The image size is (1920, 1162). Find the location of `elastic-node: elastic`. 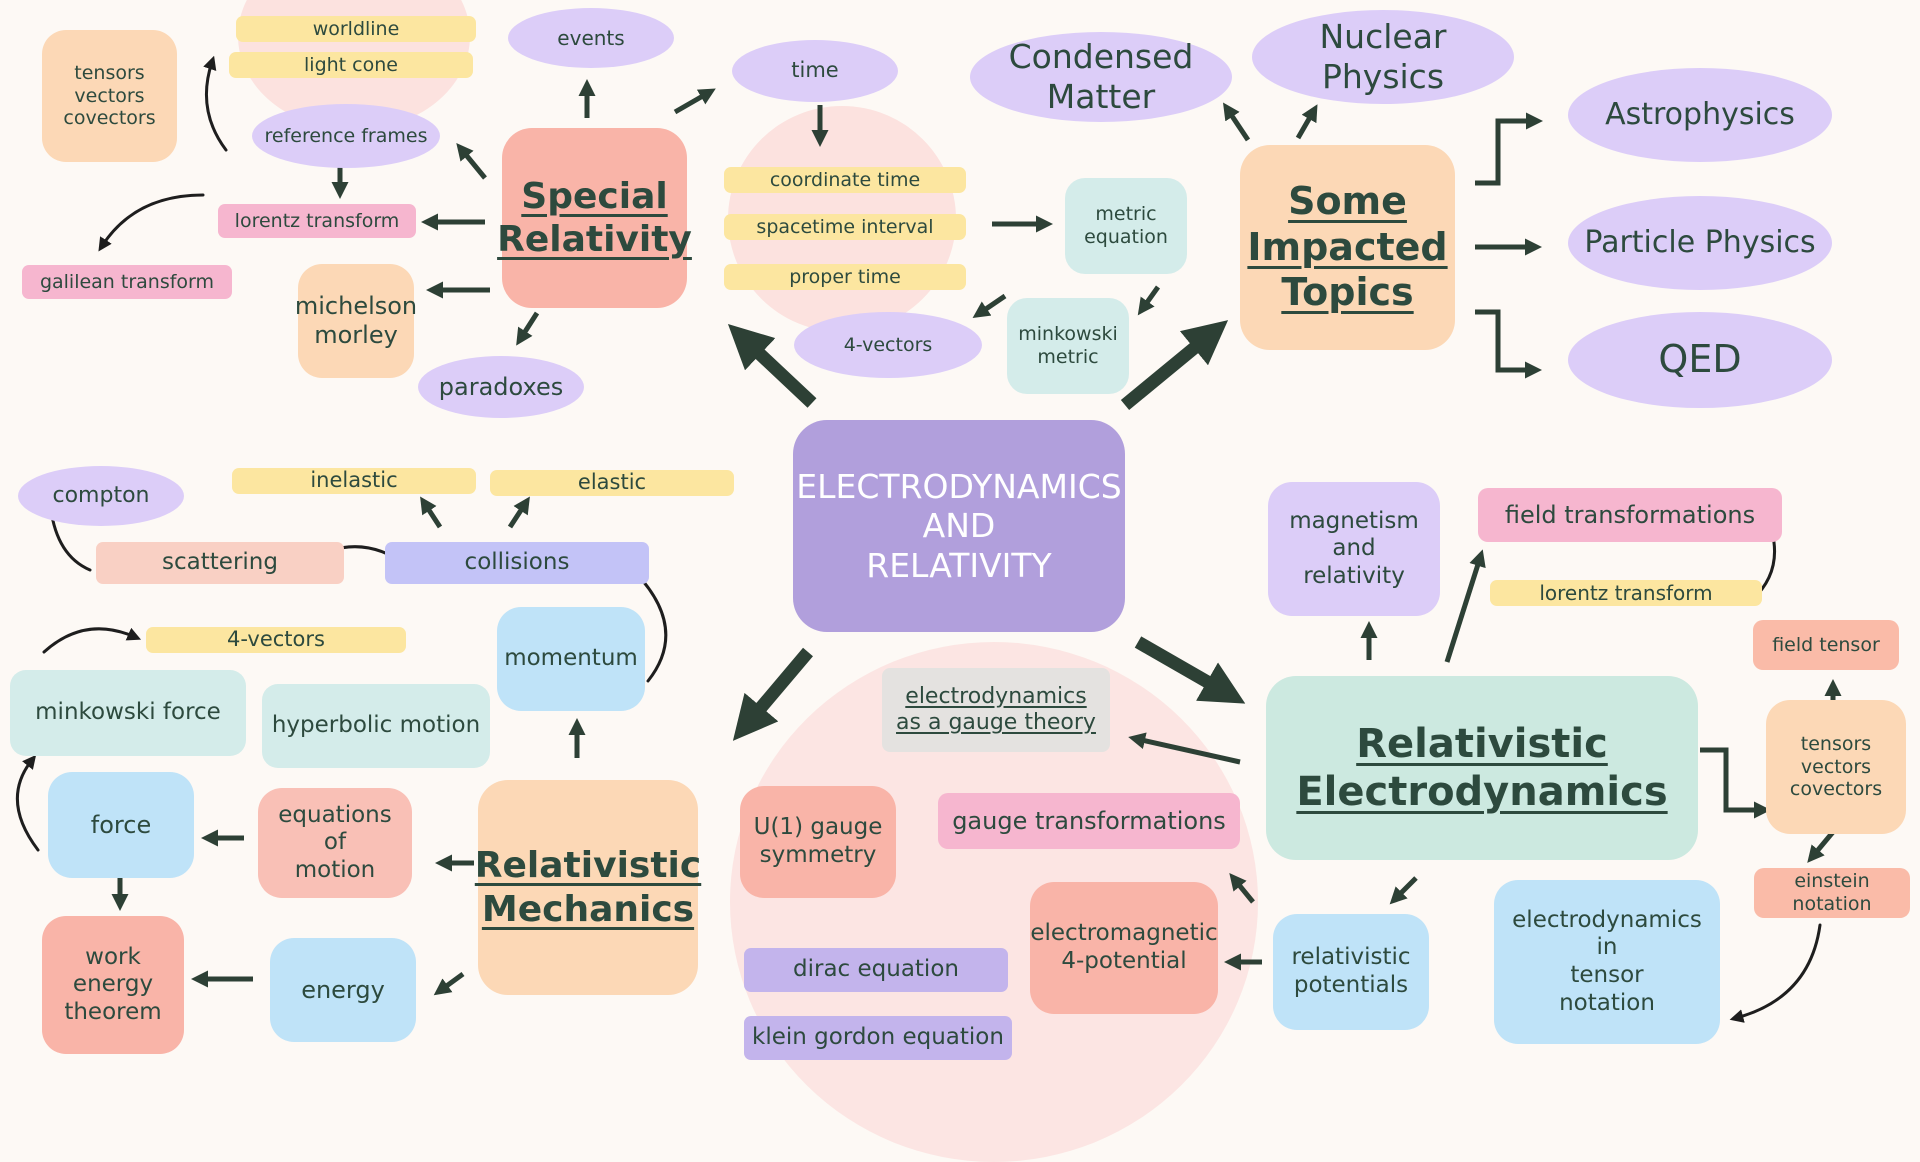

elastic-node: elastic is located at coordinates (612, 483).